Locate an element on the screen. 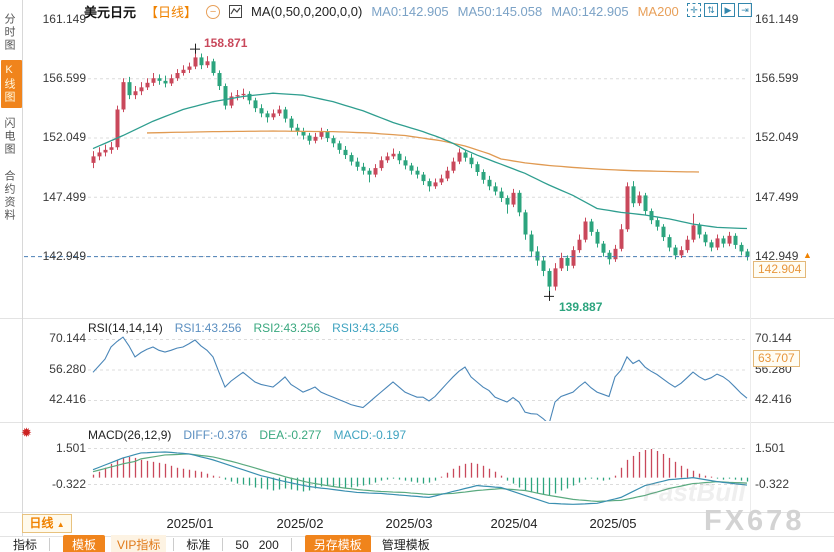 The image size is (834, 552). period-selector-label: 日线 is located at coordinates (41, 523).